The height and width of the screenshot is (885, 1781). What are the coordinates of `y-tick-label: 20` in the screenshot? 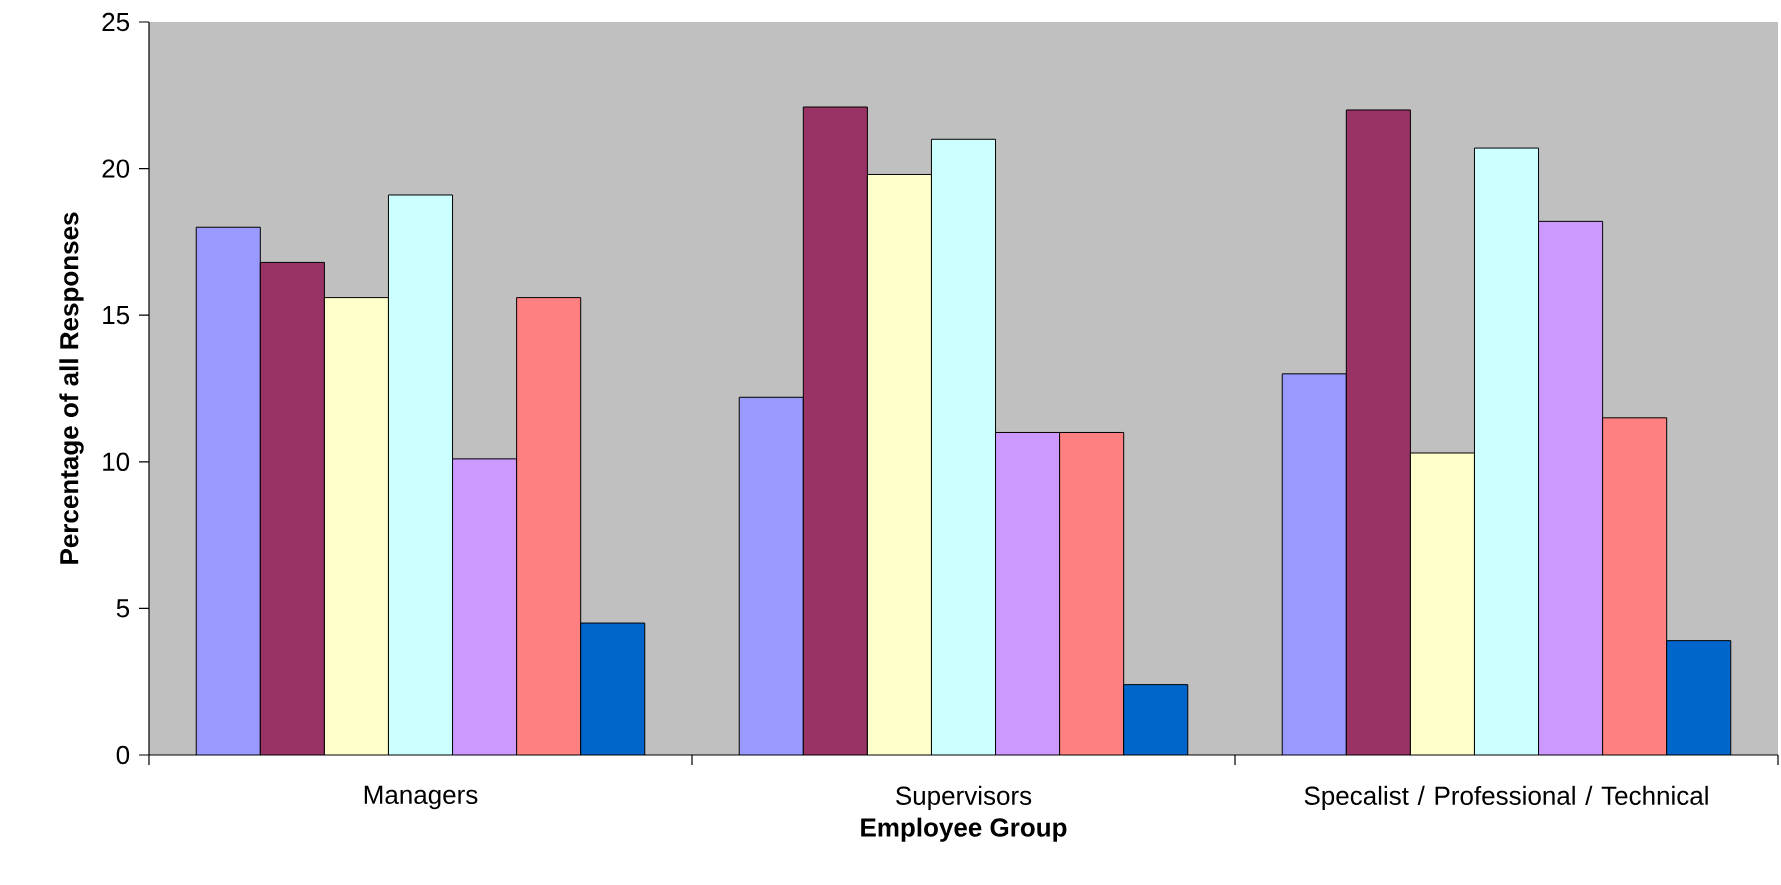 It's located at (116, 168).